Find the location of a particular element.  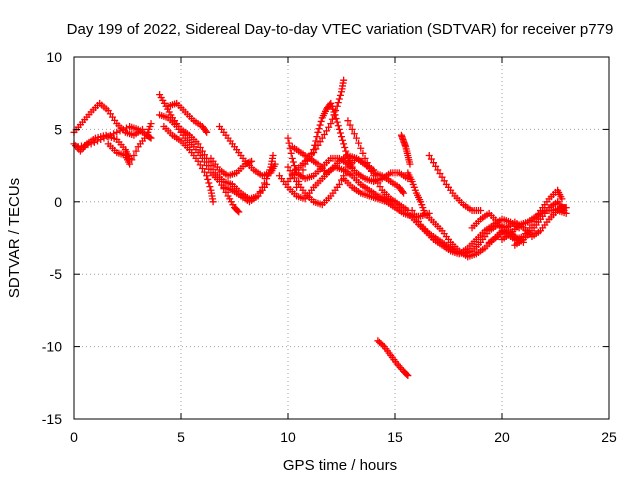

x-axis-label: GPS time / hours is located at coordinates (340, 465).